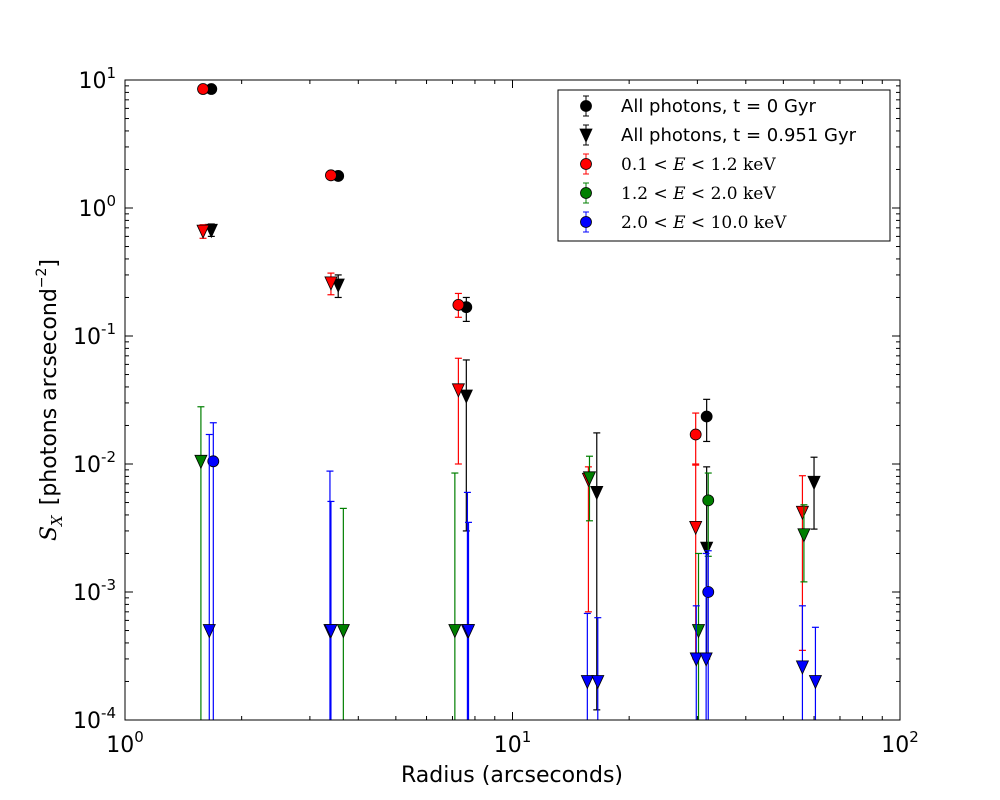 This screenshot has width=1000, height=800. What do you see at coordinates (698, 194) in the screenshot?
I see `legend-label: 1.2 < E < 2.0 keV` at bounding box center [698, 194].